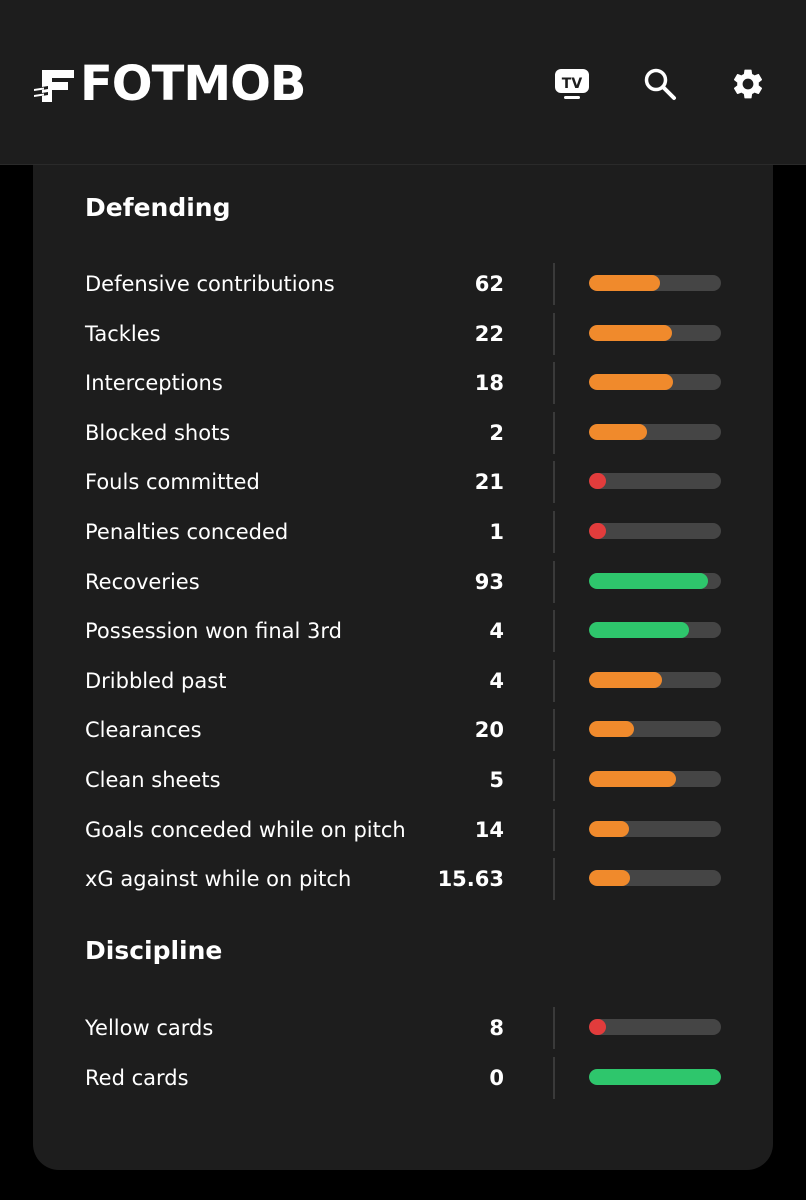 The image size is (806, 1200). I want to click on stat-label: Tackles, so click(123, 333).